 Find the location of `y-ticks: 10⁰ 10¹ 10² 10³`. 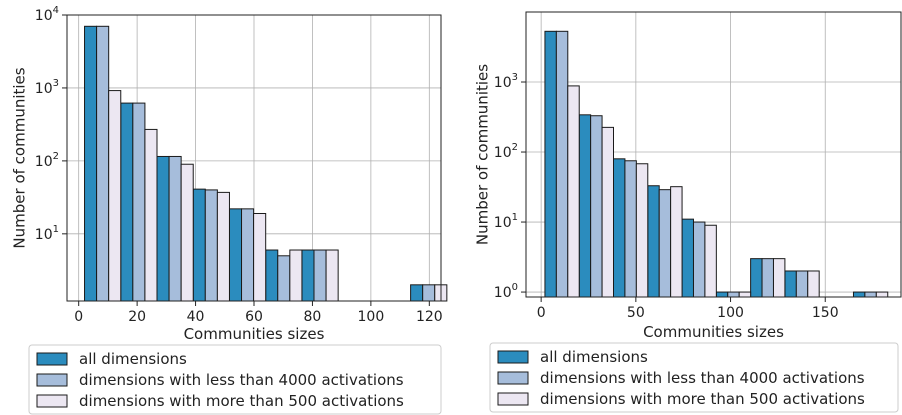

y-ticks: 10⁰ 10¹ 10² 10³ is located at coordinates (510, 186).